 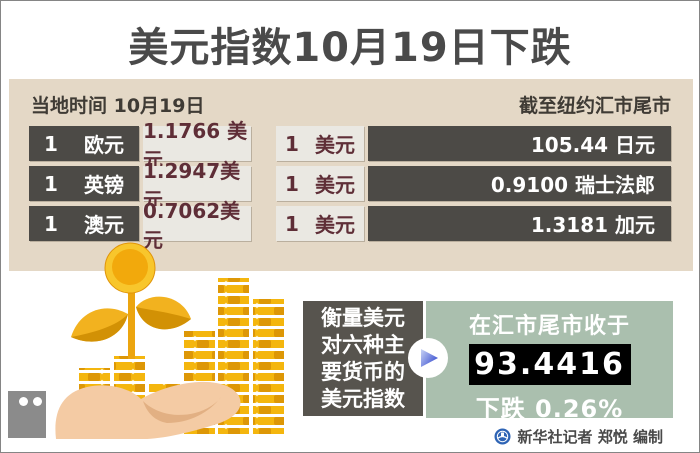 I want to click on rate-value-cell: 1.3181 加元, so click(x=519, y=223).